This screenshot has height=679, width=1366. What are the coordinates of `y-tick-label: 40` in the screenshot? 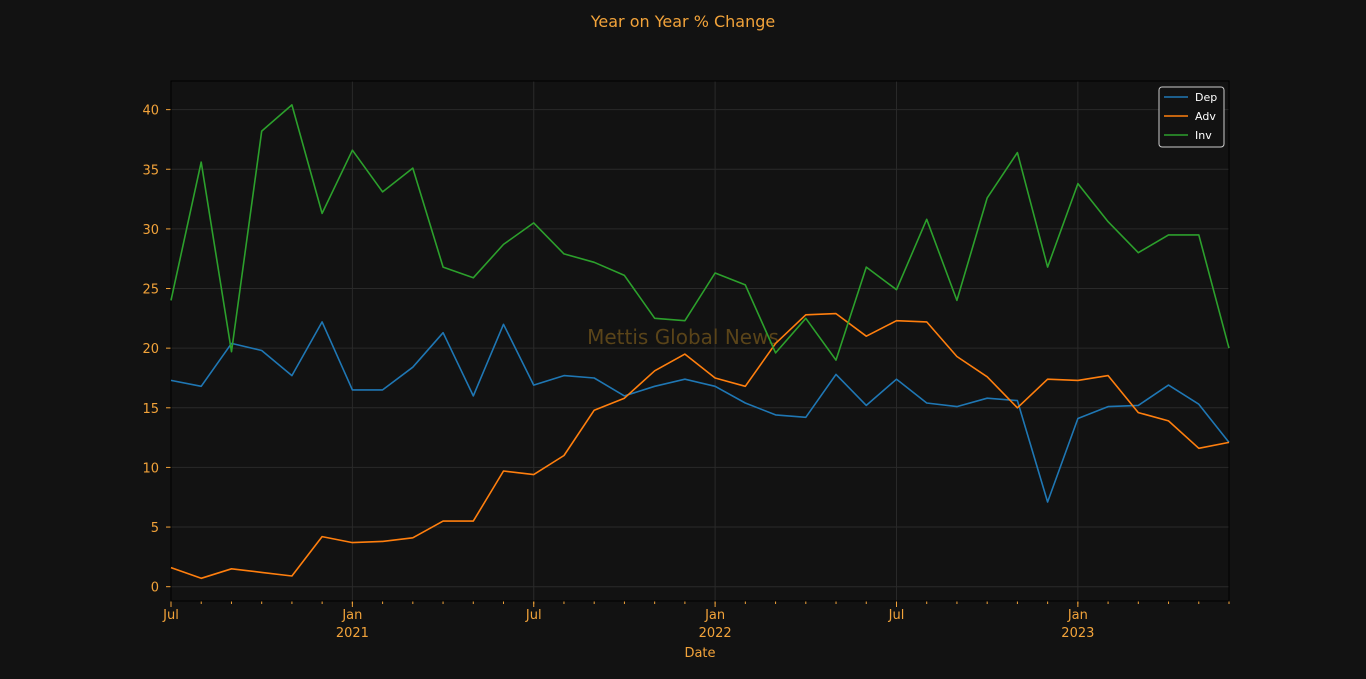 It's located at (150, 111).